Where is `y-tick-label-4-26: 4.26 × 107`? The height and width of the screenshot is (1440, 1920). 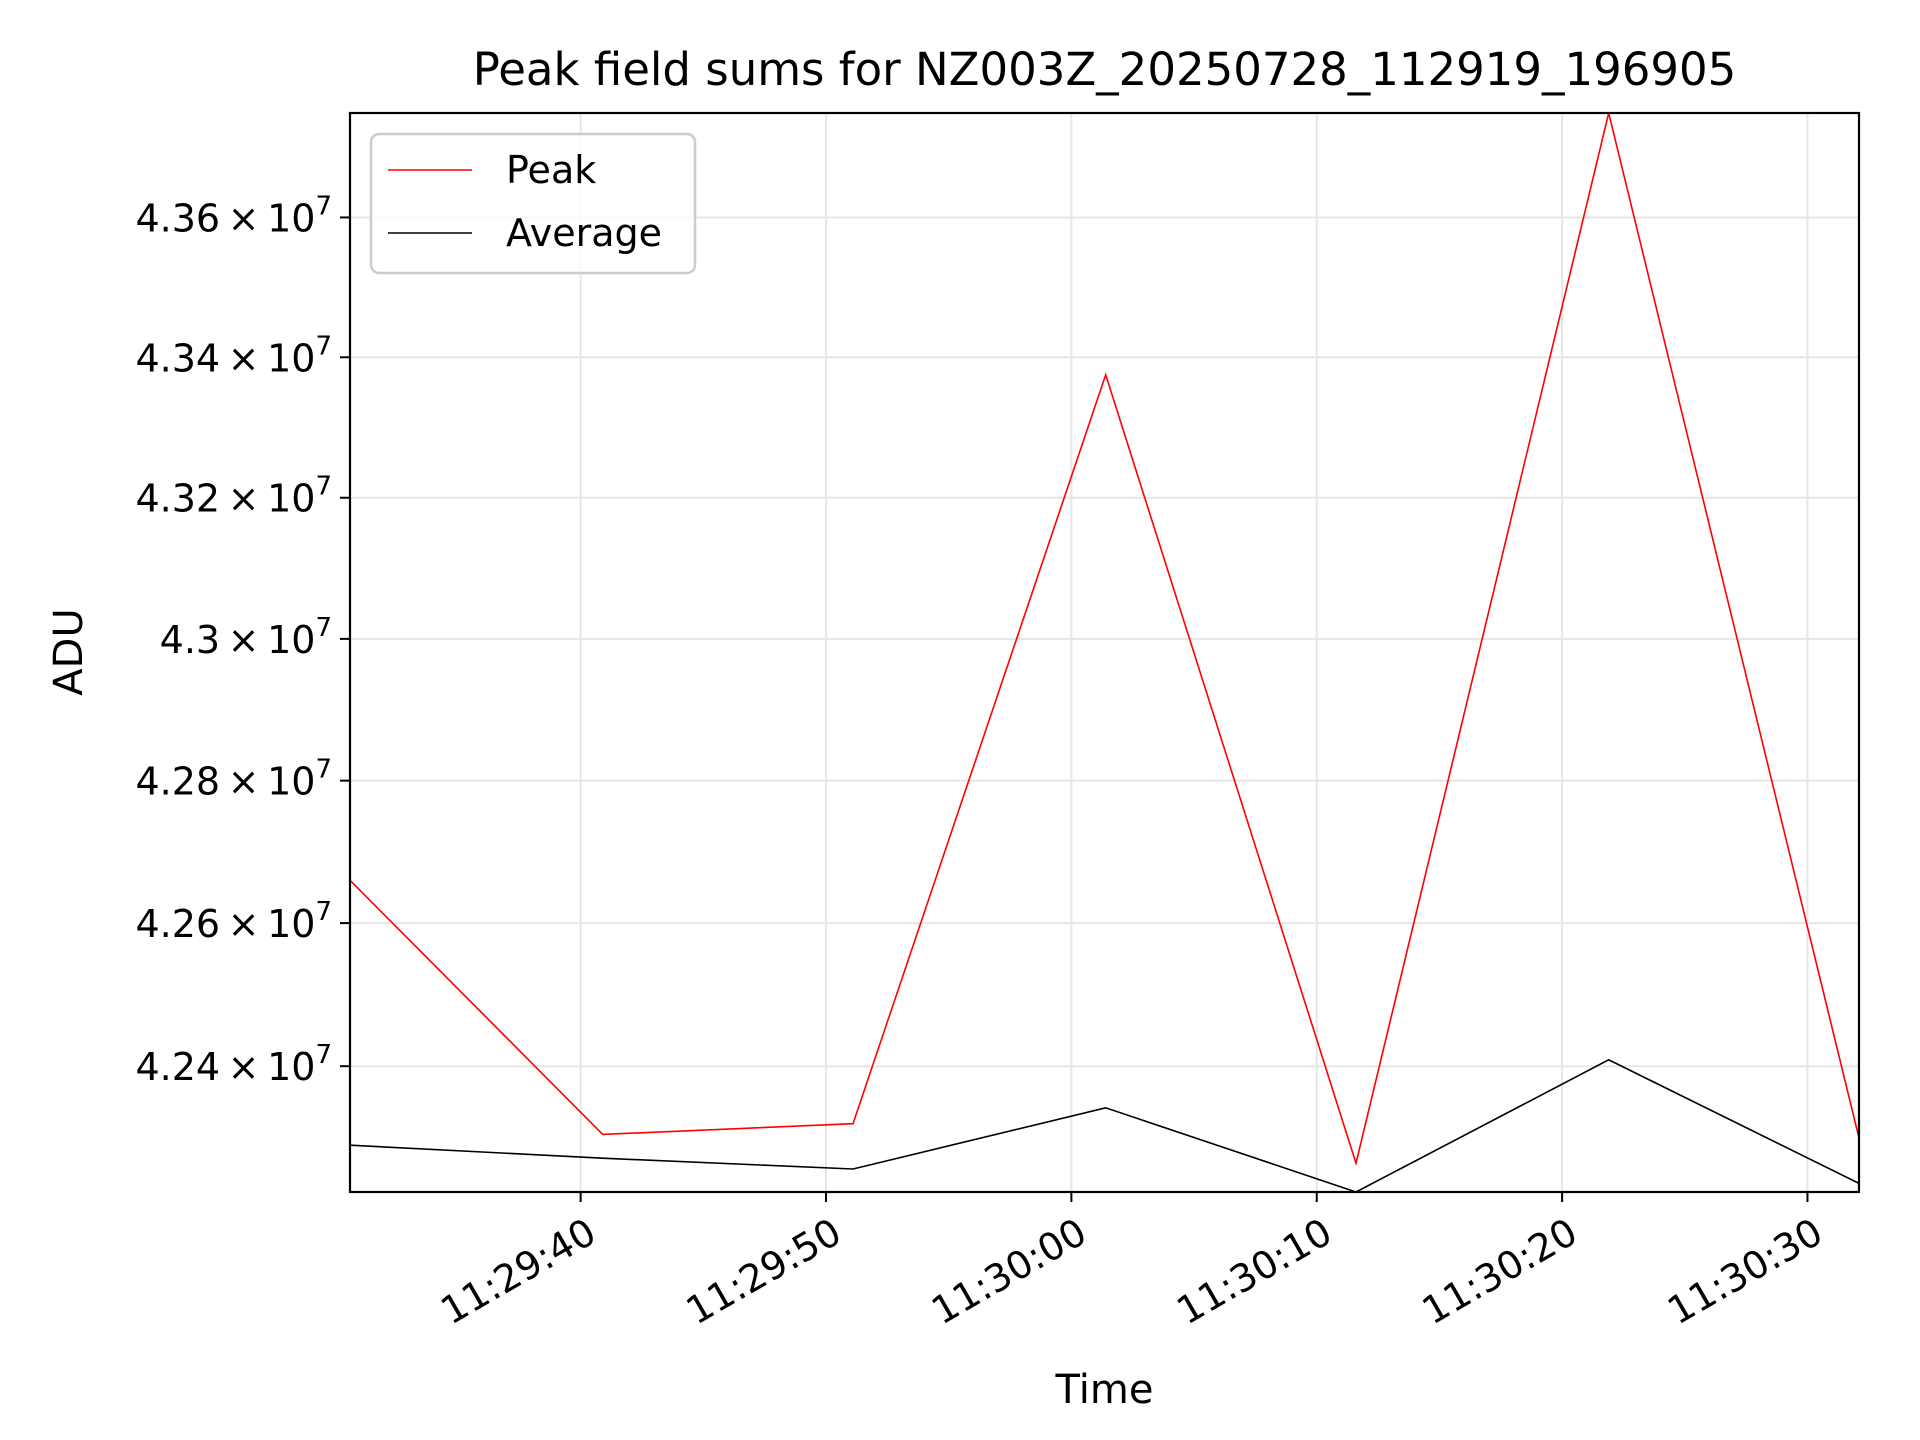
y-tick-label-4-26: 4.26 × 107 is located at coordinates (233, 921).